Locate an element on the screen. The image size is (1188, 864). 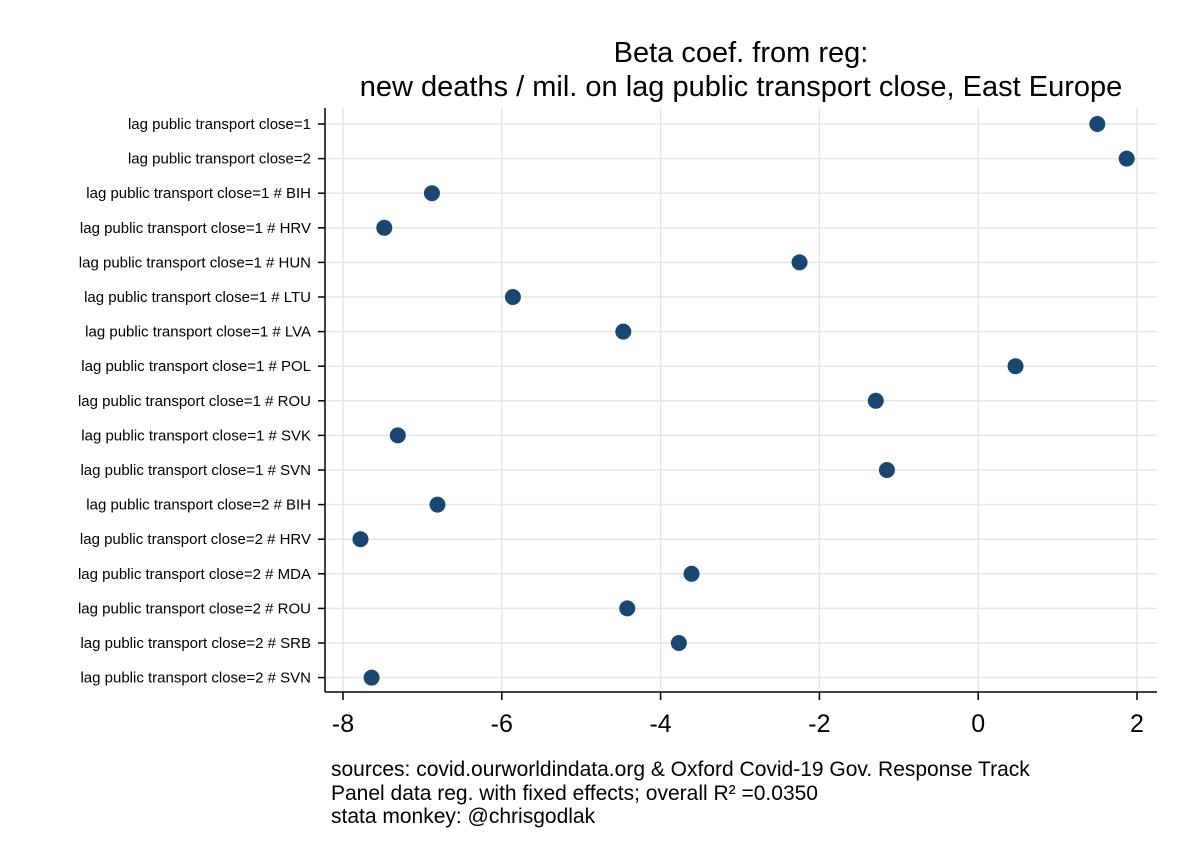
category-label: lag public transport close=1 # HRV is located at coordinates (195, 228).